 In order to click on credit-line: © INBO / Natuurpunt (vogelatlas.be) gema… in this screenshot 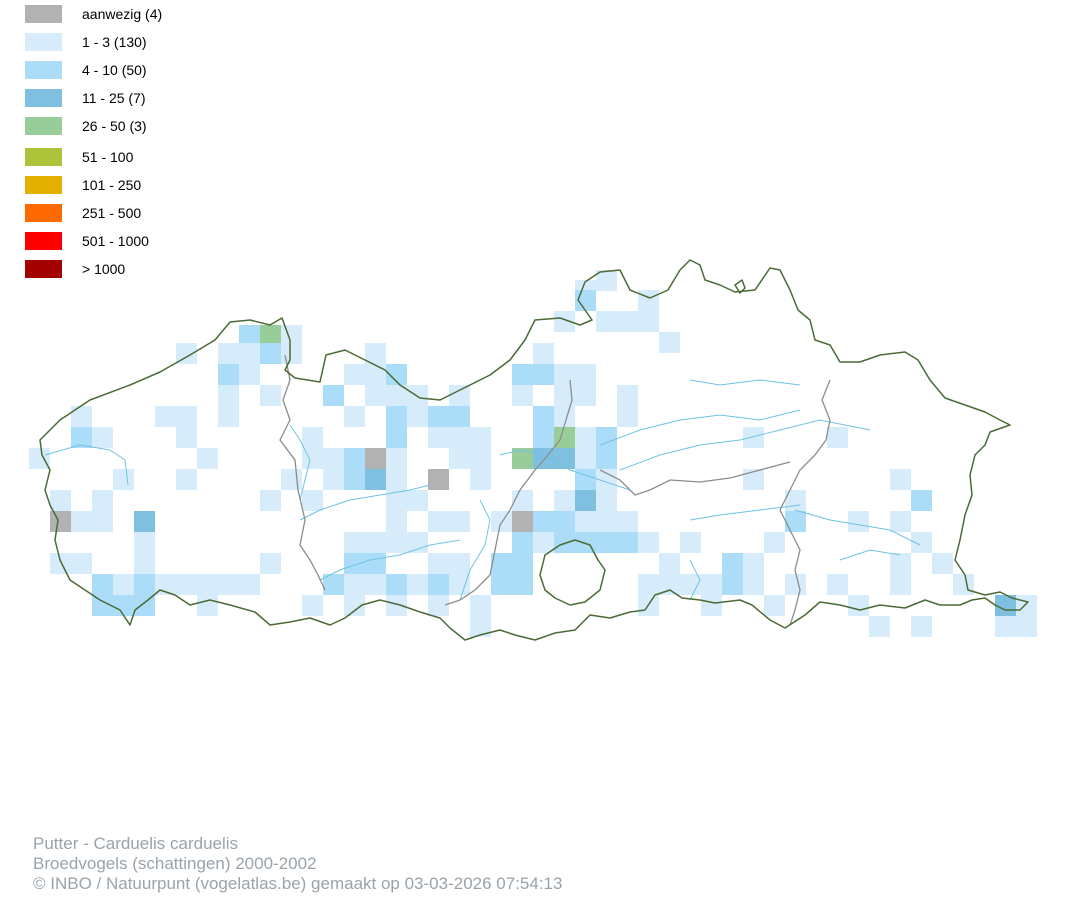, I will do `click(298, 883)`.